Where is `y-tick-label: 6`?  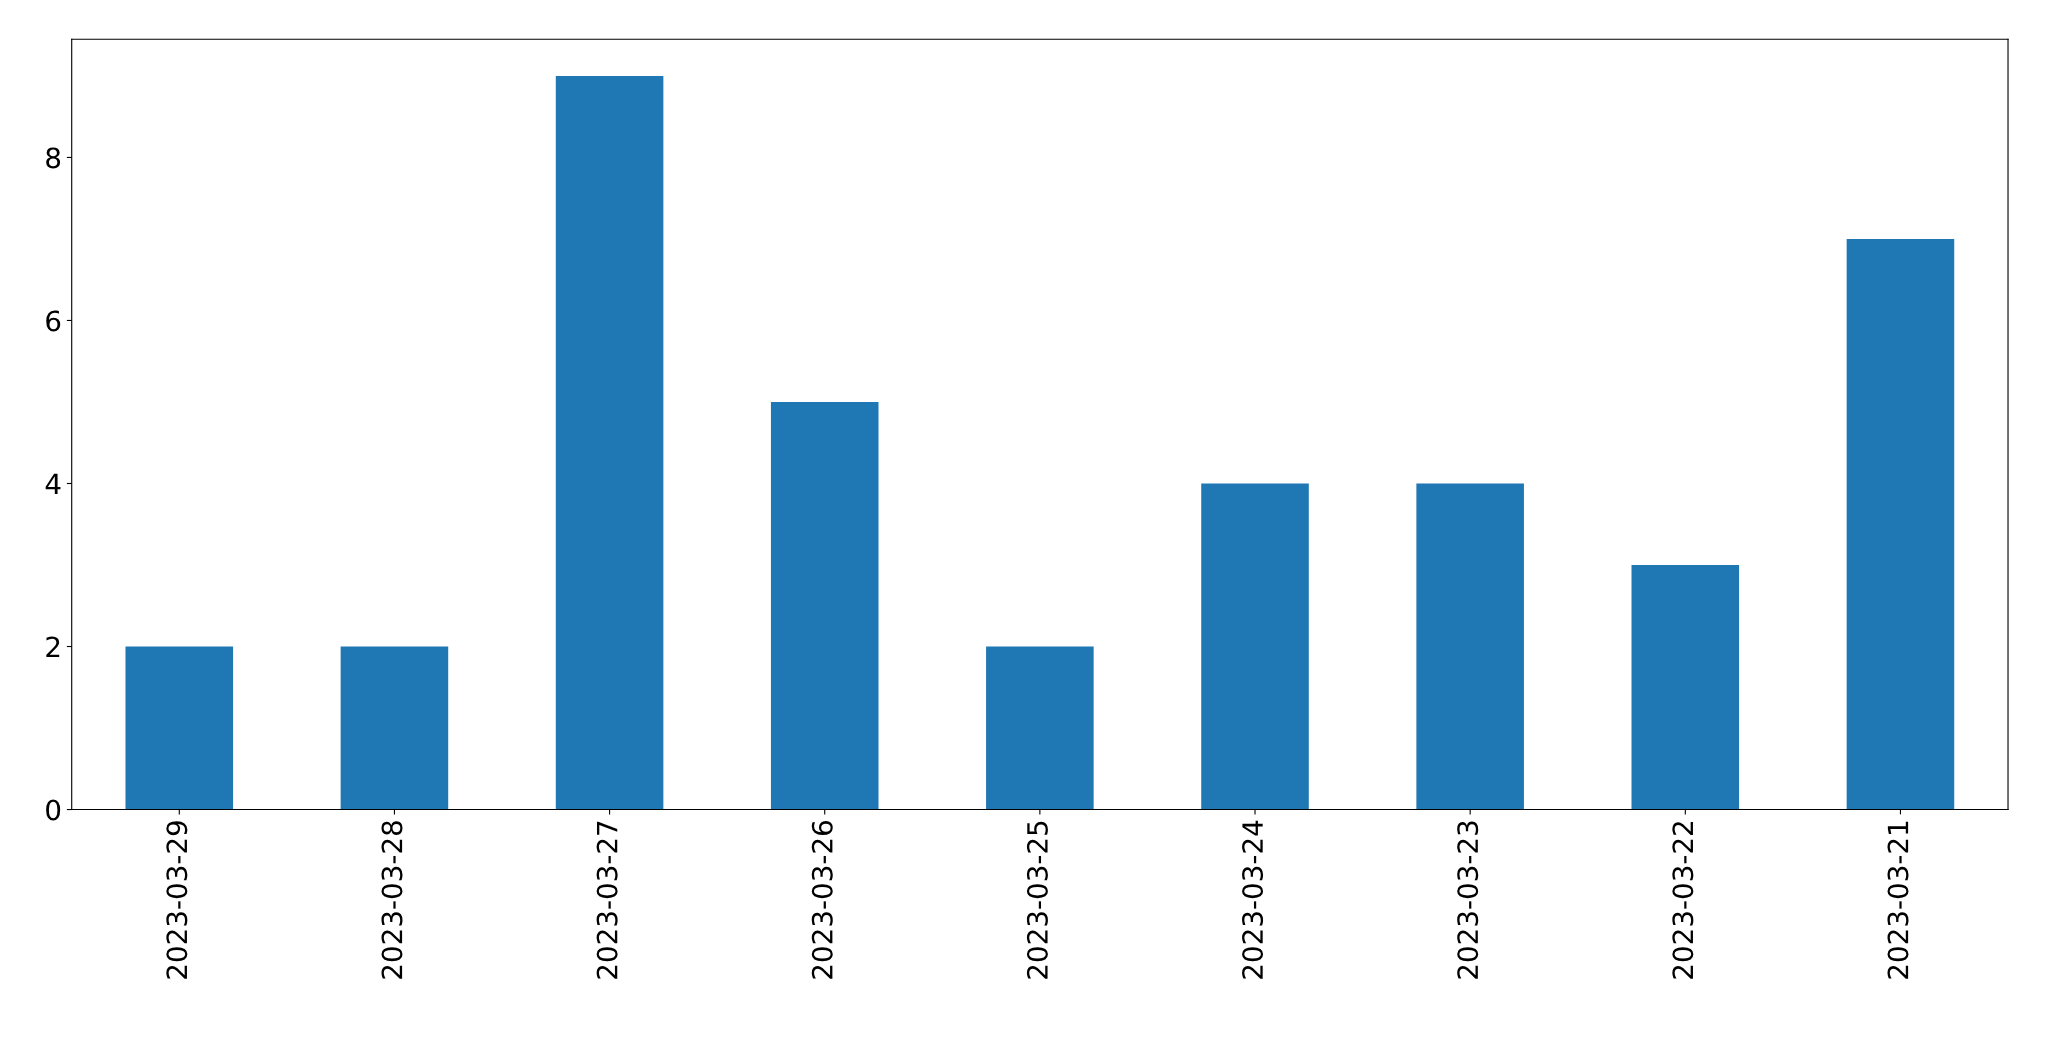
y-tick-label: 6 is located at coordinates (53, 321).